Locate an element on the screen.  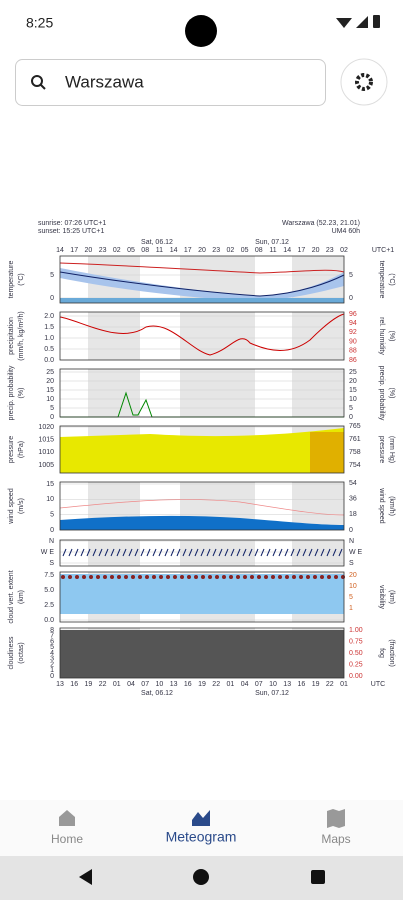
right-tick-label: N is located at coordinates (351, 541).